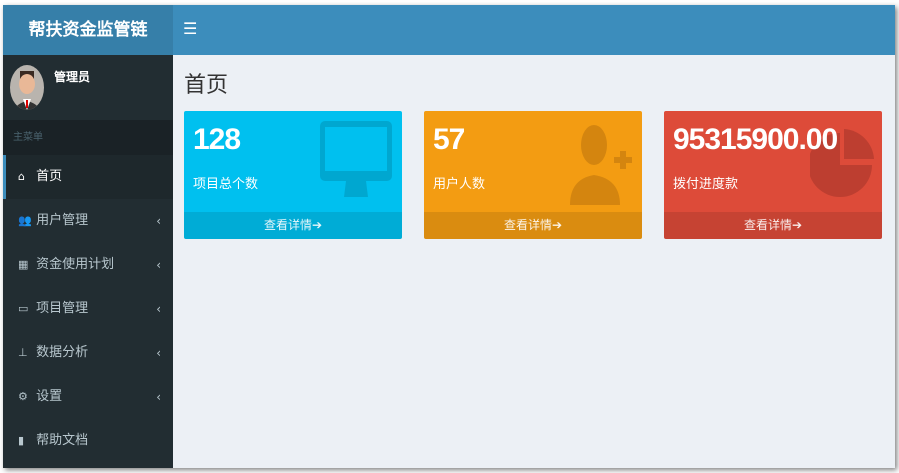 Image resolution: width=899 pixels, height=473 pixels. Describe the element at coordinates (62, 308) in the screenshot. I see `sidebar-item-label: 项目管理` at that location.